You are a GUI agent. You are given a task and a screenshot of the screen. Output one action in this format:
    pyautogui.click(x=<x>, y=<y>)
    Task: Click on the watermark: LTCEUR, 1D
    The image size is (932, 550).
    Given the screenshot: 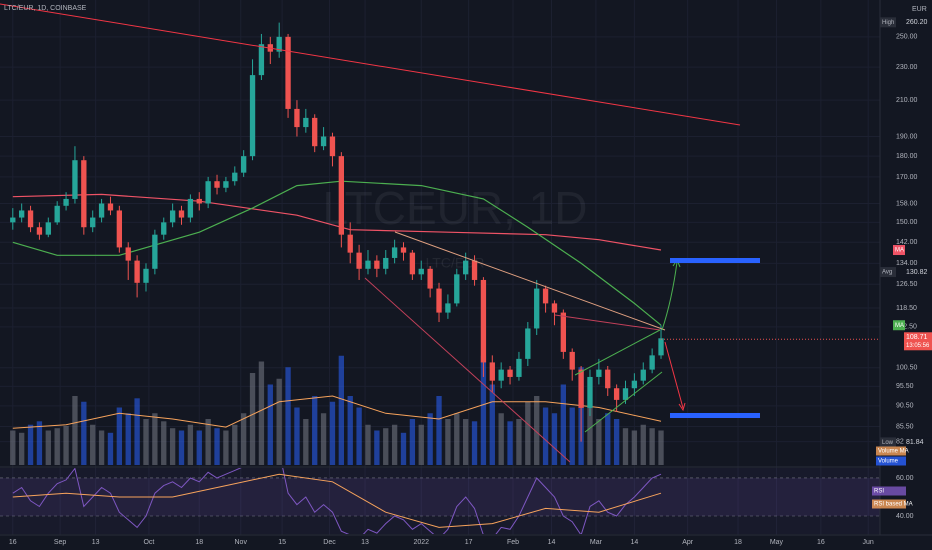 What is the action you would take?
    pyautogui.click(x=455, y=208)
    